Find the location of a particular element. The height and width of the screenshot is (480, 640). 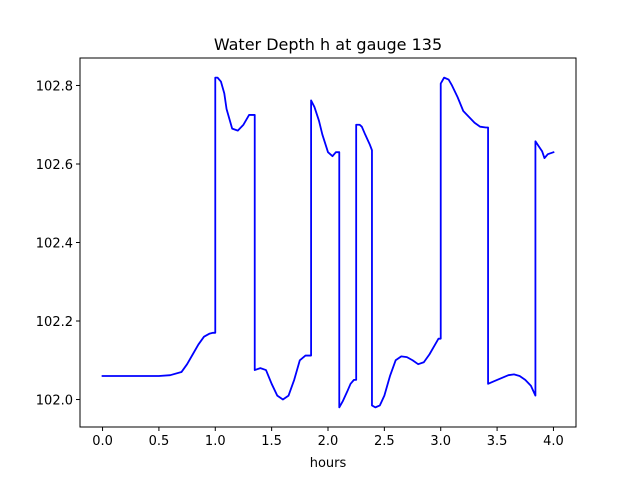

x-tick-label: 0.0 is located at coordinates (102, 441).